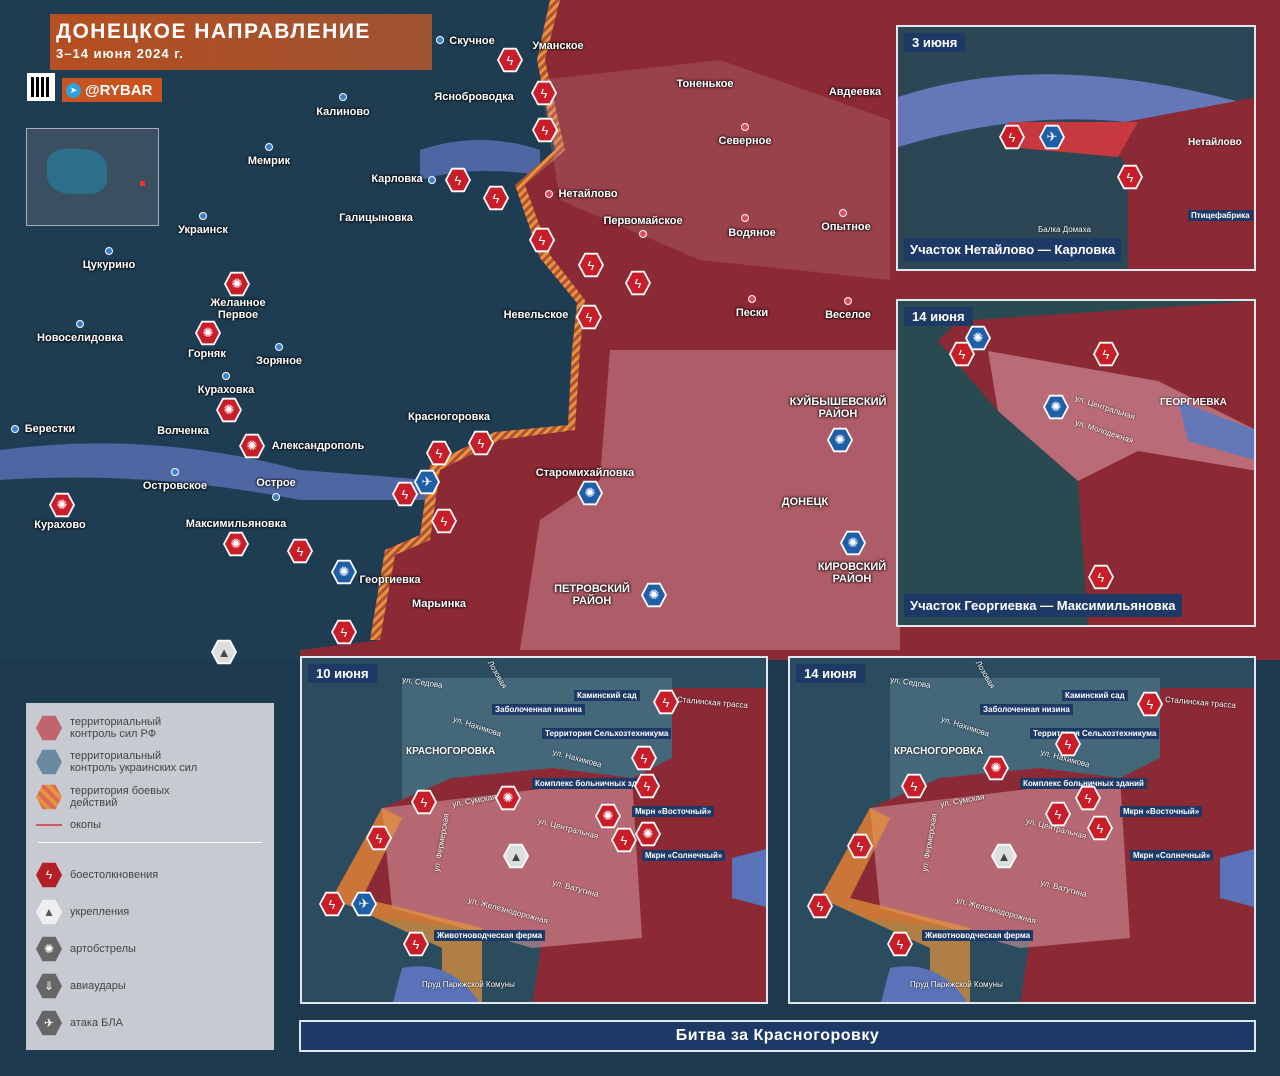 The width and height of the screenshot is (1280, 1076). I want to click on town-label: Ясноброводка, so click(474, 97).